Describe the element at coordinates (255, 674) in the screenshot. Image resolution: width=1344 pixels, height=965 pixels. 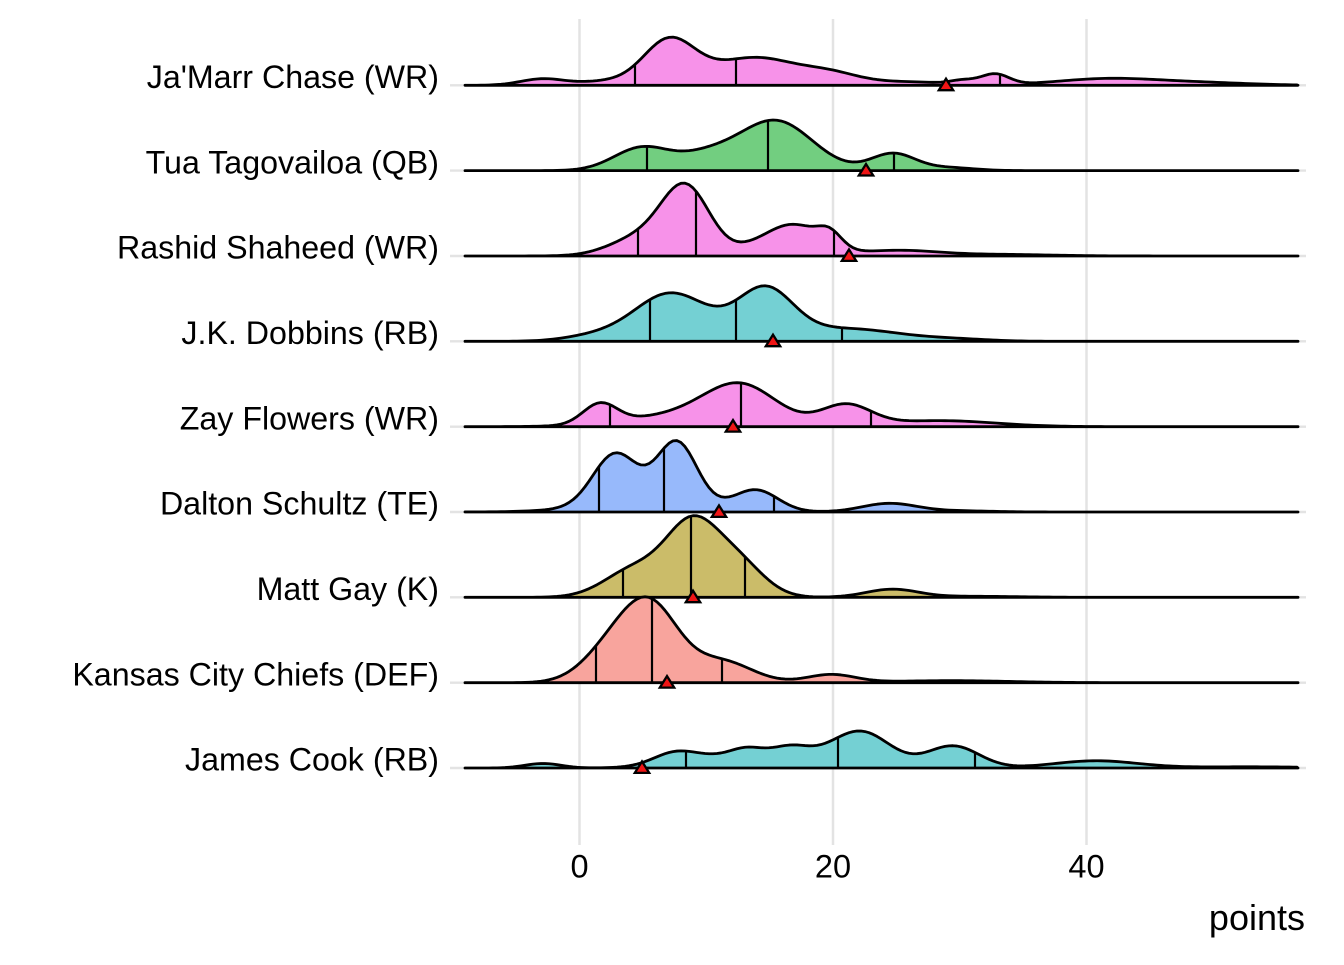
I see `svg-text: Kansas City Chiefs (DEF)` at that location.